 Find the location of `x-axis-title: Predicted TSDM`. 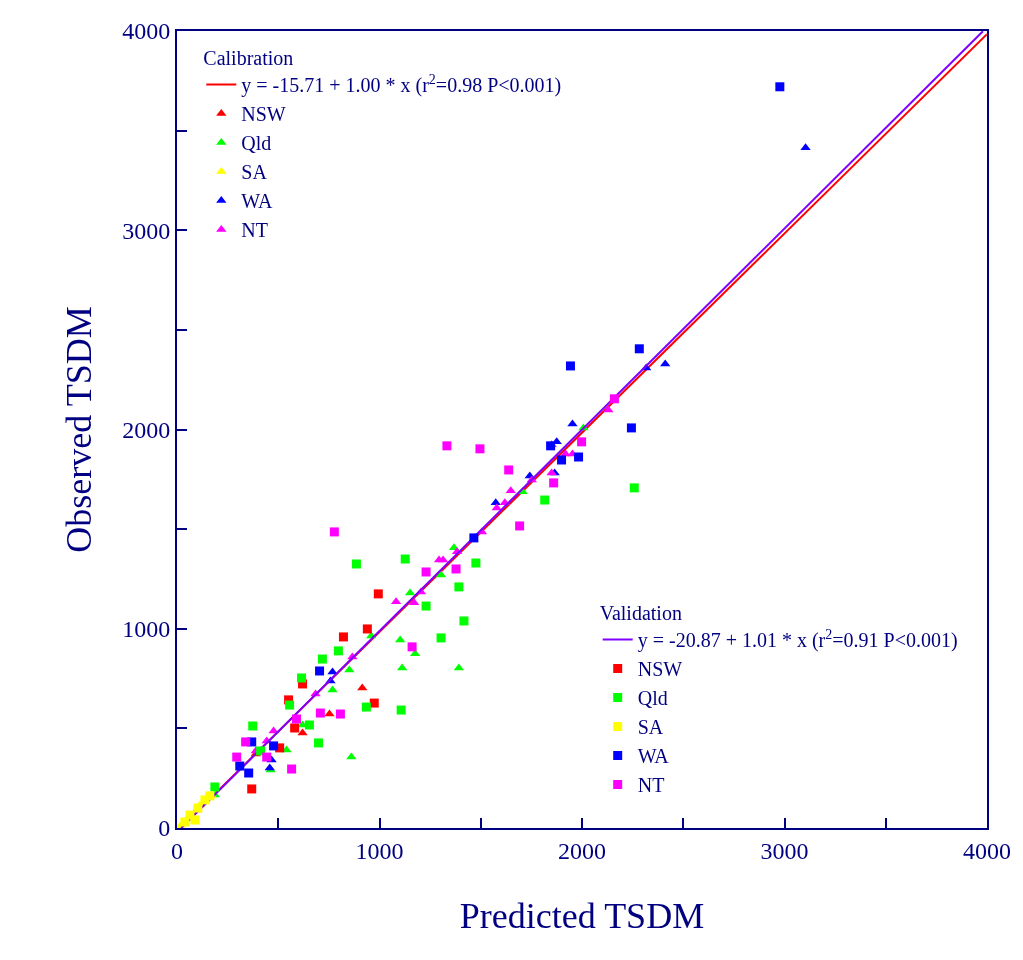

x-axis-title: Predicted TSDM is located at coordinates (582, 916).